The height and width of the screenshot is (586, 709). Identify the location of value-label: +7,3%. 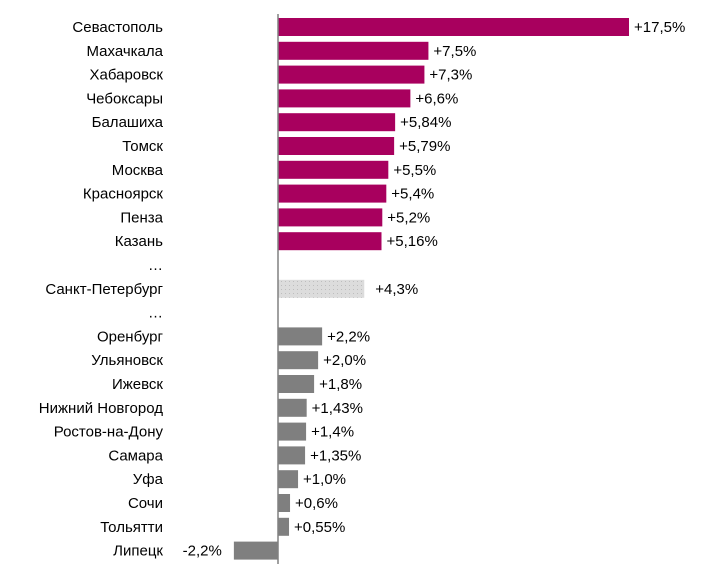
(450, 75).